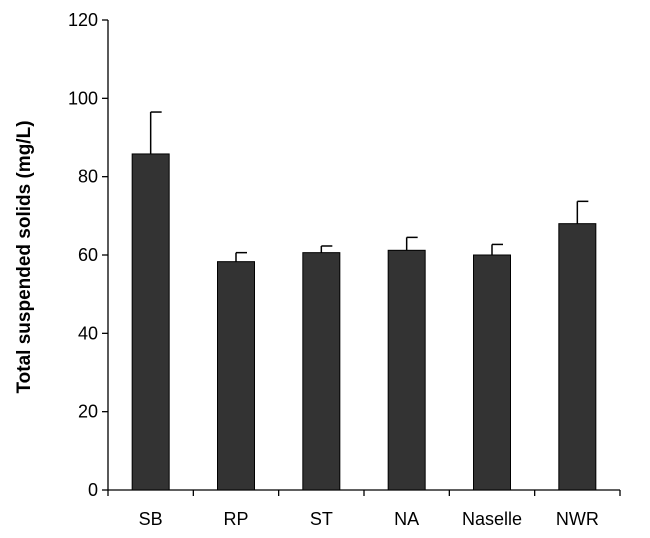 The height and width of the screenshot is (538, 650). I want to click on x-tick-label: SB, so click(151, 519).